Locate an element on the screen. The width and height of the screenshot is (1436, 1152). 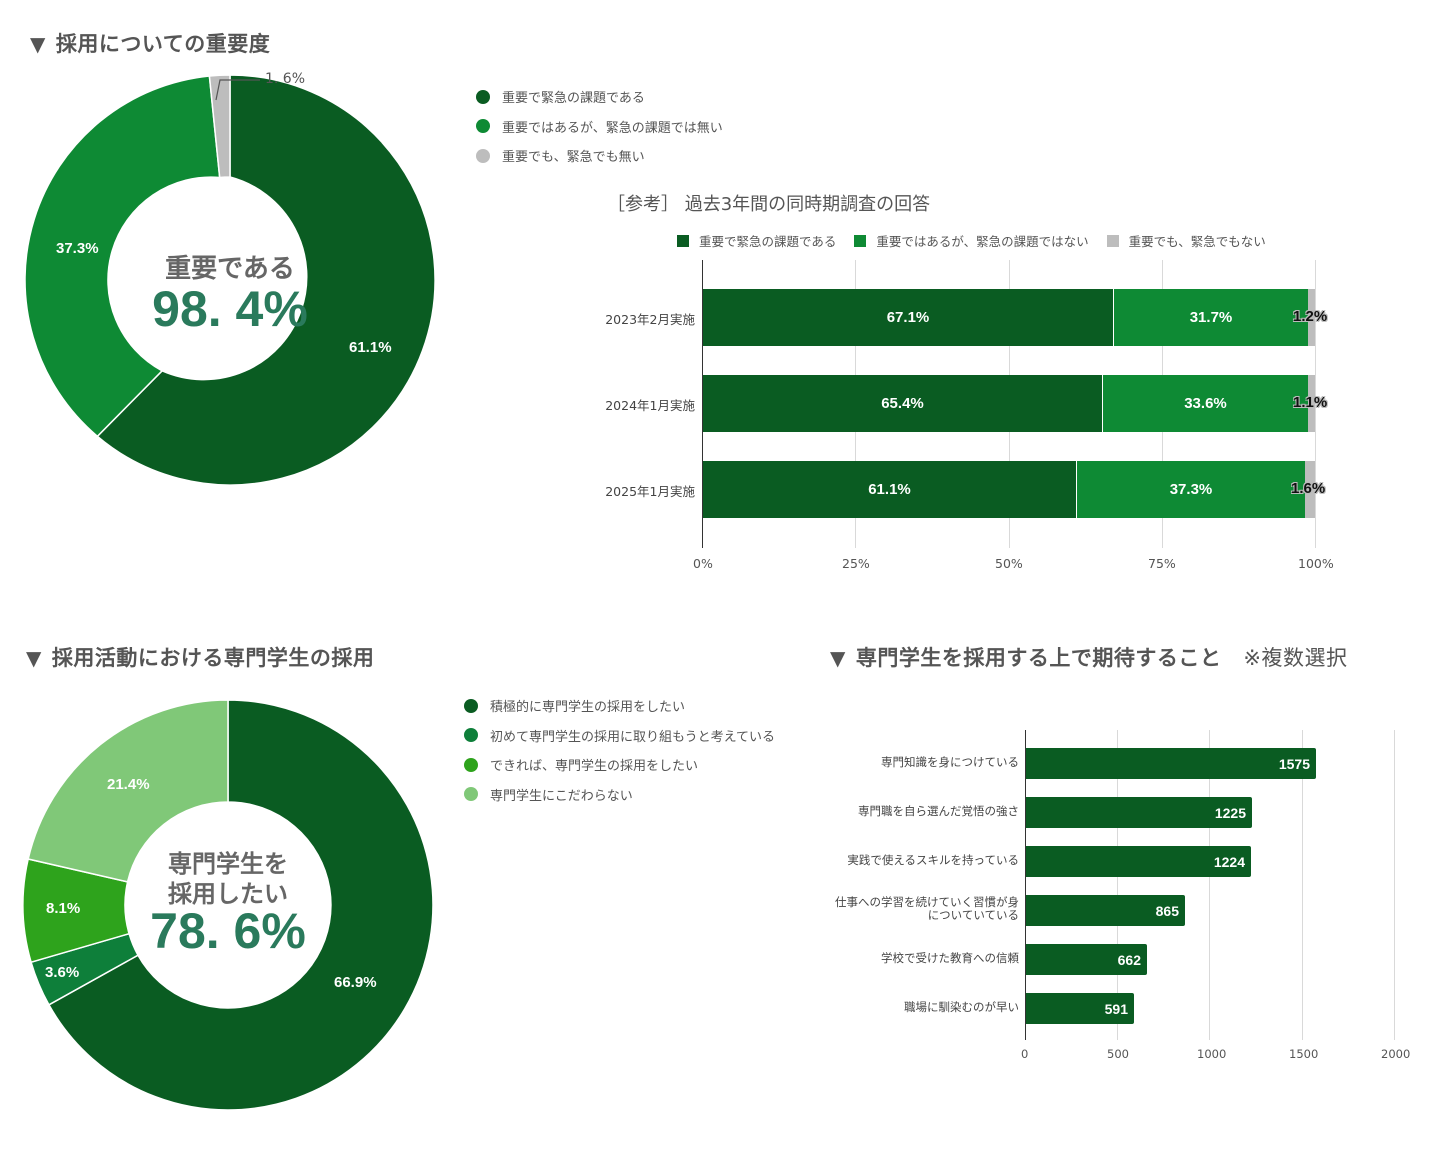
bar-label-not-important: 1.1% is located at coordinates (1310, 402).